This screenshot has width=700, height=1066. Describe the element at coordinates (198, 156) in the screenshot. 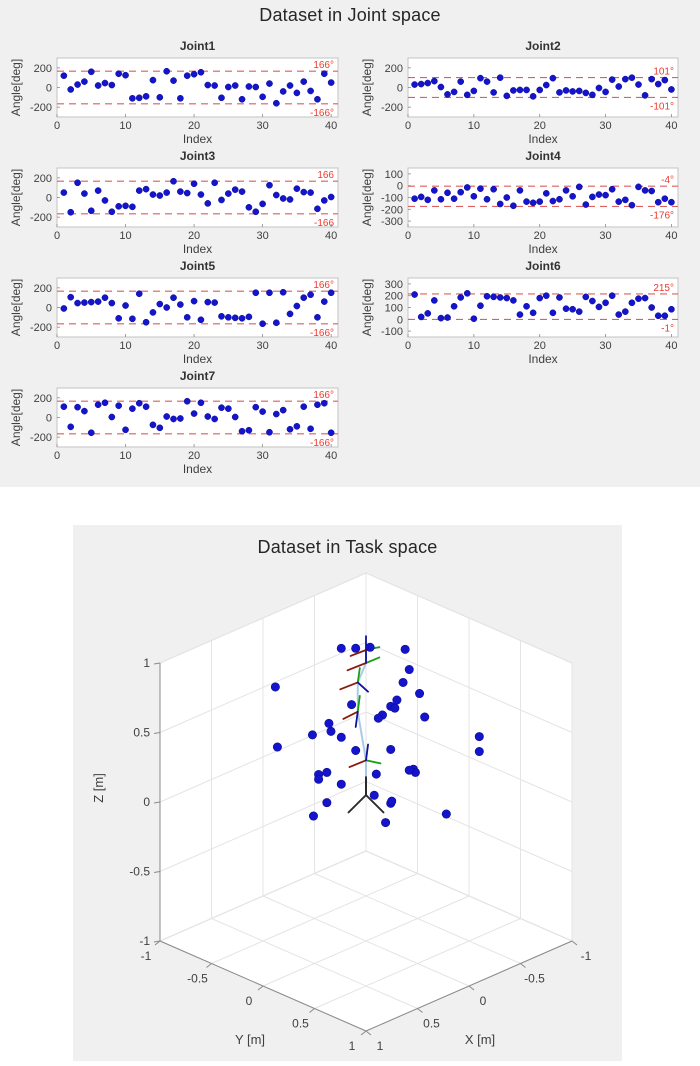

I see `subplot-title: Joint3` at that location.